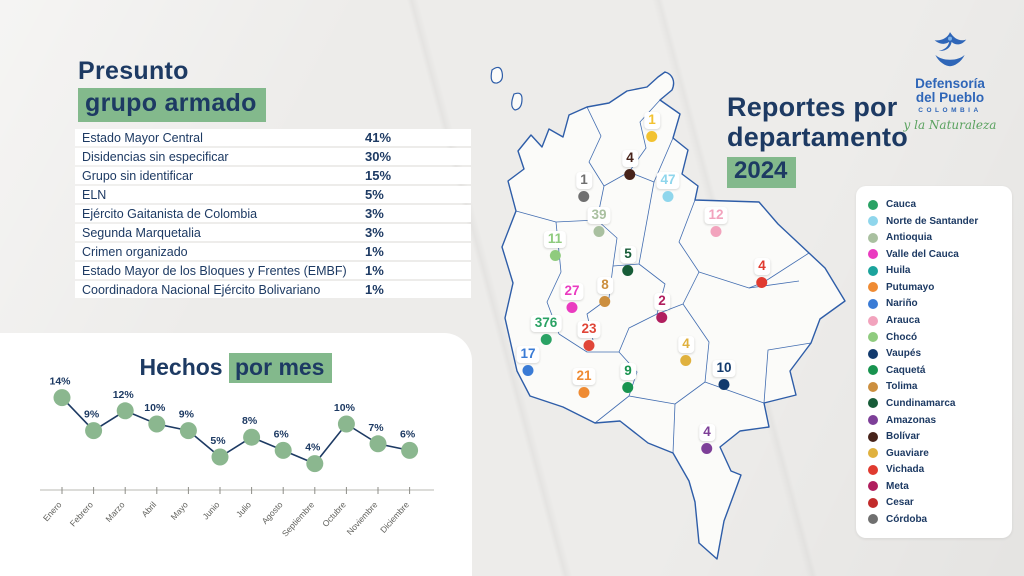  I want to click on group-name: Crimen organizado, so click(135, 251).